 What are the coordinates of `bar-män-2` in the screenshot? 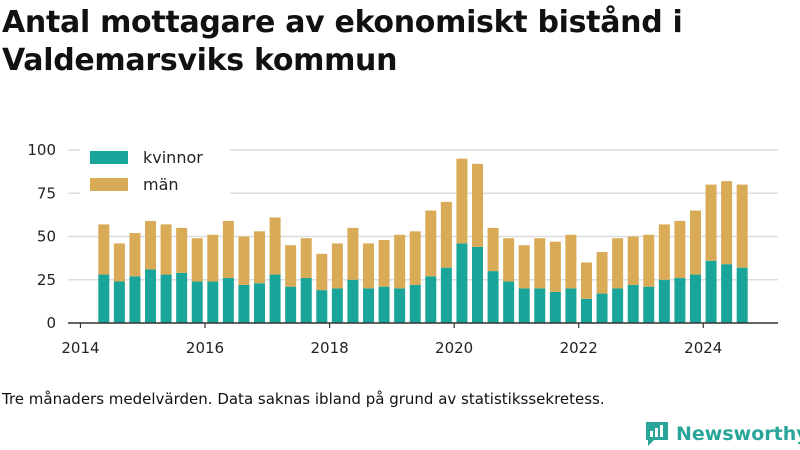 It's located at (135, 255).